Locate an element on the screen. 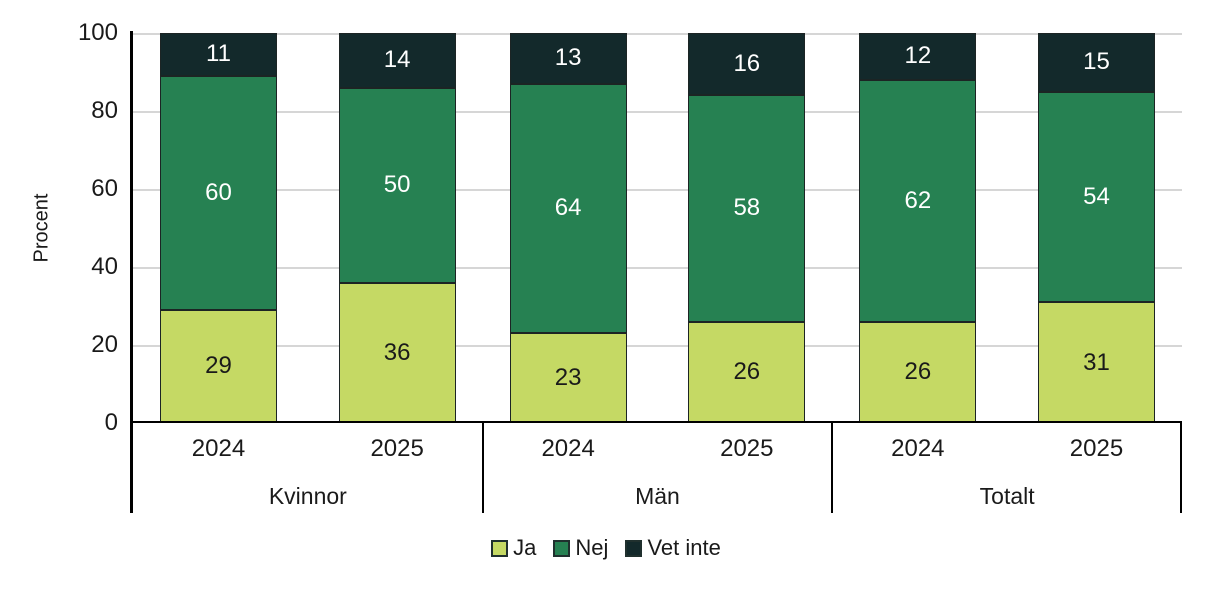 The width and height of the screenshot is (1212, 590). segment-value-label: 29 is located at coordinates (218, 366).